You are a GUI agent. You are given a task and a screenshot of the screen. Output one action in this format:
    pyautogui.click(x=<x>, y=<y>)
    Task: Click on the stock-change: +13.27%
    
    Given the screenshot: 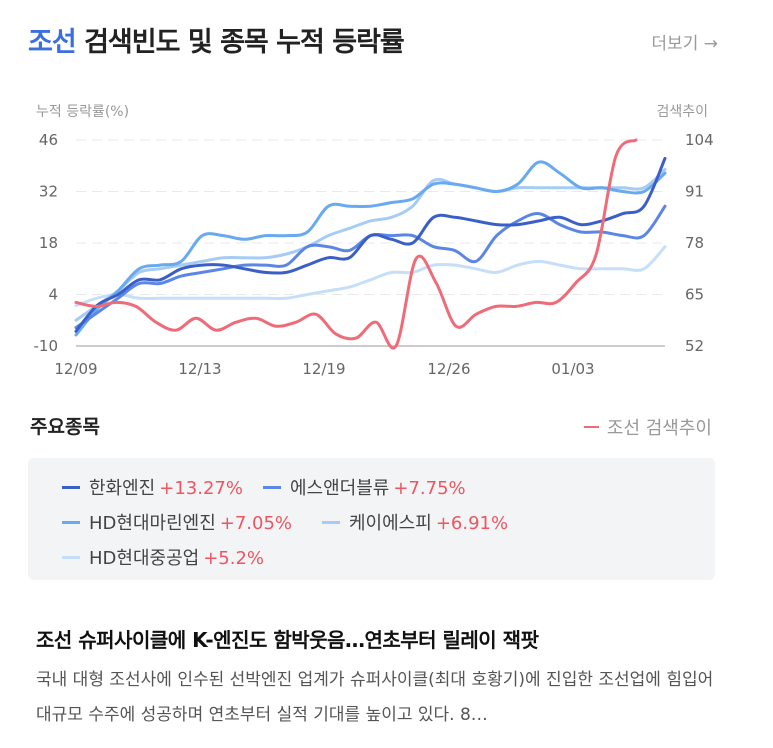 What is the action you would take?
    pyautogui.click(x=201, y=488)
    